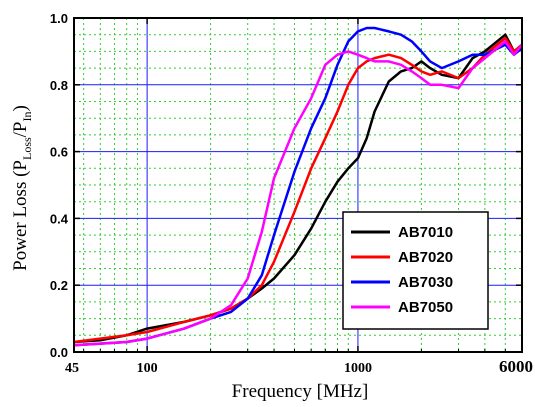 This screenshot has width=535, height=407. Describe the element at coordinates (59, 185) in the screenshot. I see `y-tick-labels: 0.0 0.2 0.4 0.6 0.8 1.0` at that location.